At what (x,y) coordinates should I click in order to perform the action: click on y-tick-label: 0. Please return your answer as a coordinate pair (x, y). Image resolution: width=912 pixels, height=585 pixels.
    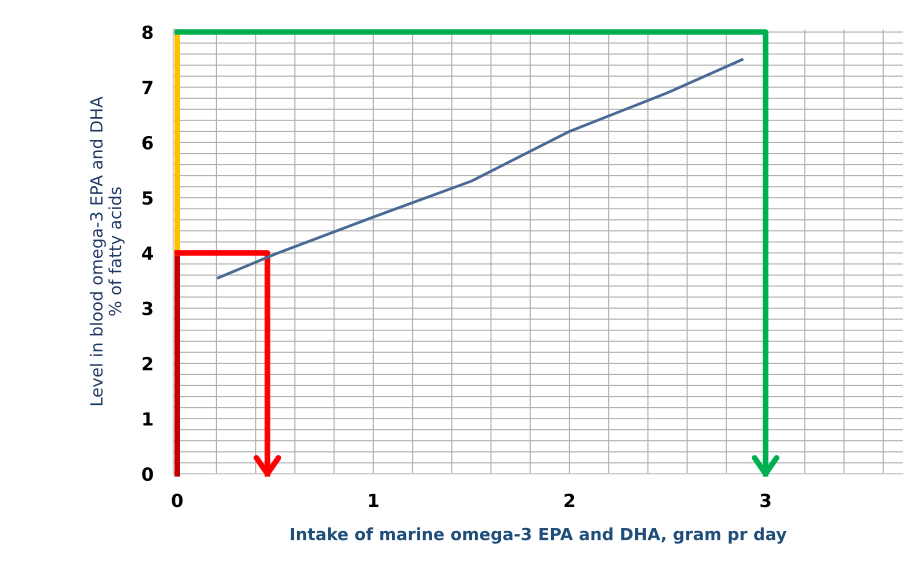
    Looking at the image, I should click on (147, 474).